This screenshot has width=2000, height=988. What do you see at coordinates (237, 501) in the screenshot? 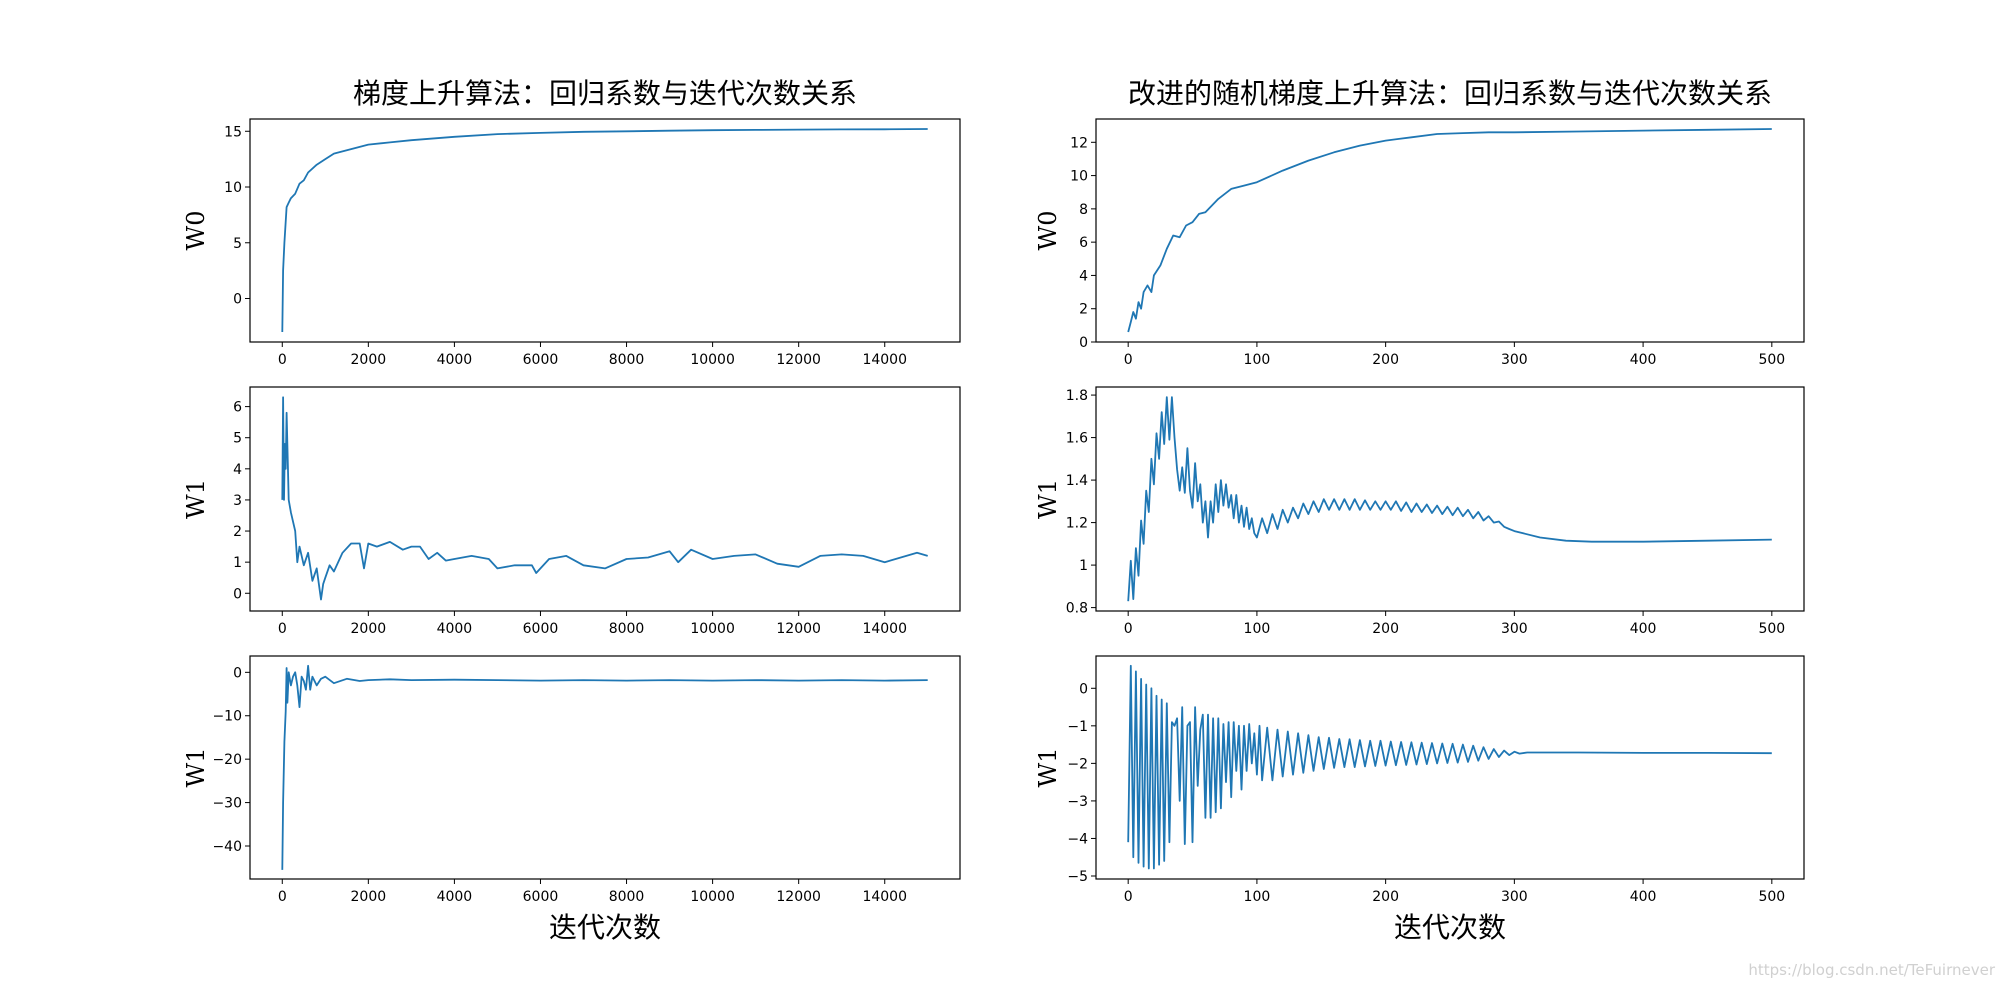
I see `y-tick-label: 3` at bounding box center [237, 501].